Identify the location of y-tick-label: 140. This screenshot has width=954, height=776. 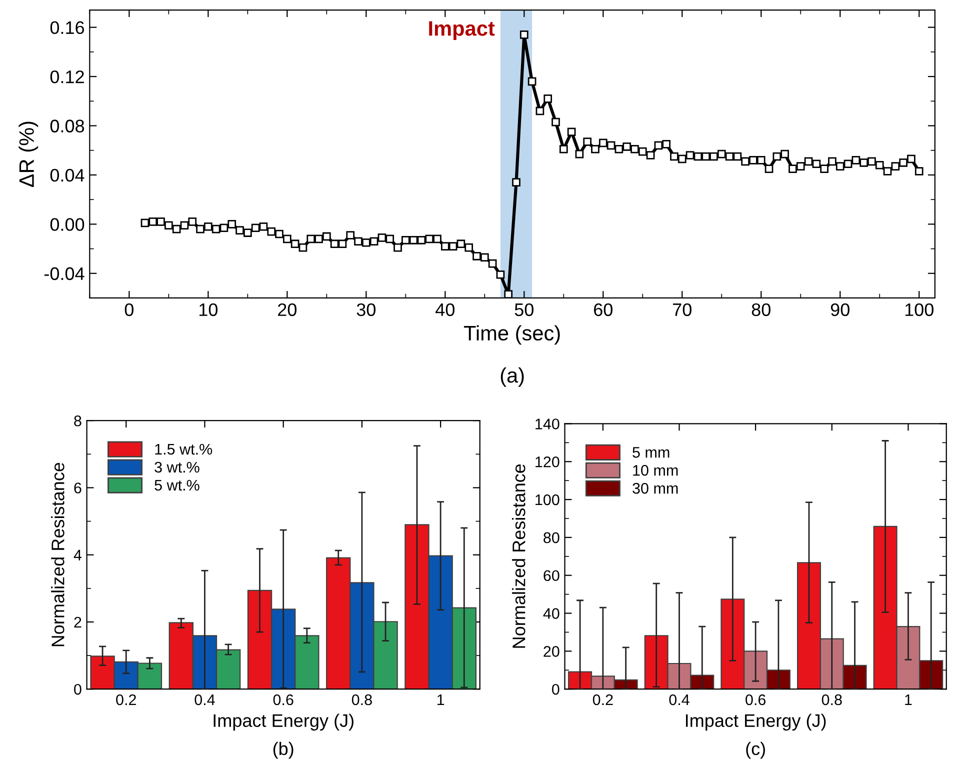
(548, 424).